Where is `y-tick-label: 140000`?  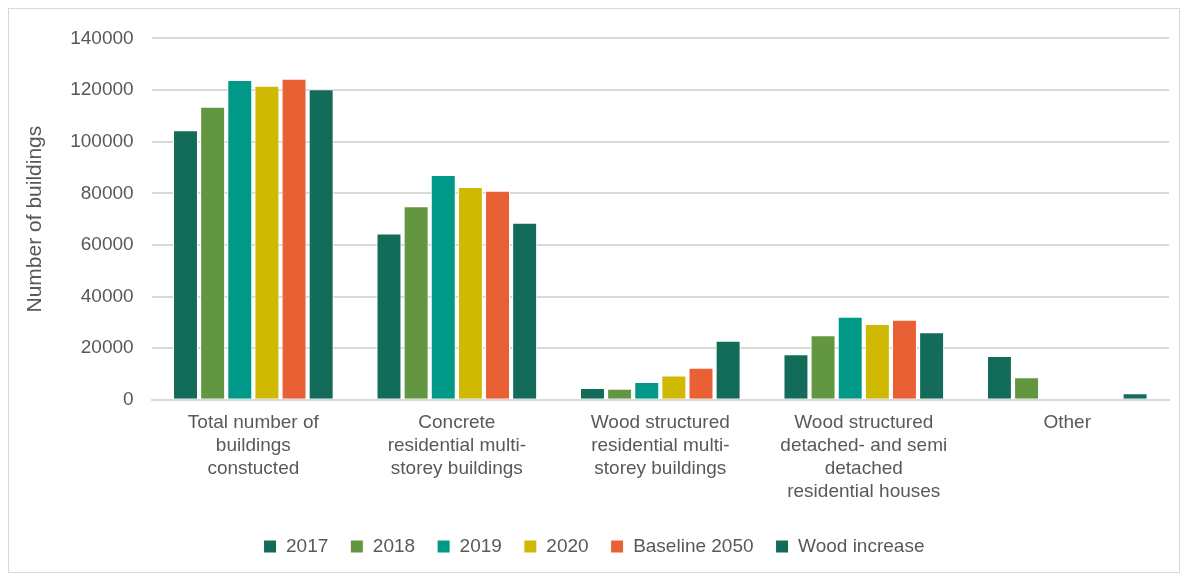 y-tick-label: 140000 is located at coordinates (102, 37).